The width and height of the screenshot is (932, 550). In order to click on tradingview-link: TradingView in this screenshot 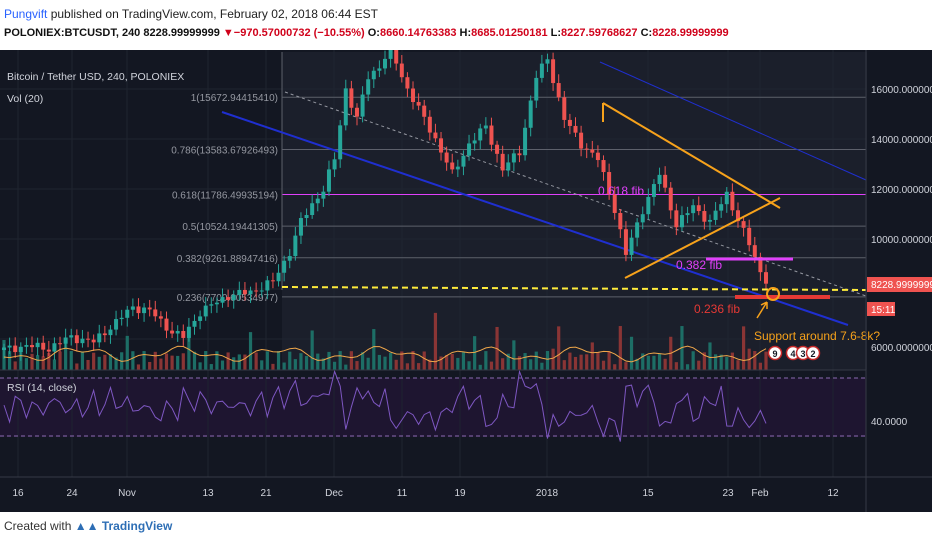, I will do `click(137, 526)`.